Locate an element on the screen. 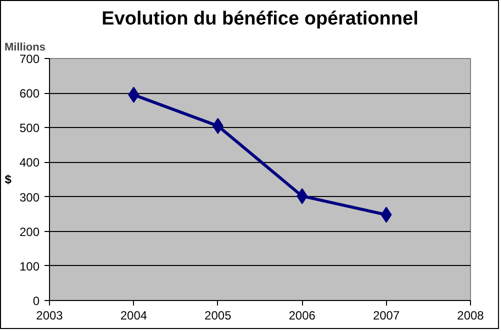 The image size is (501, 331). y-axis-title: $ is located at coordinates (8, 179).